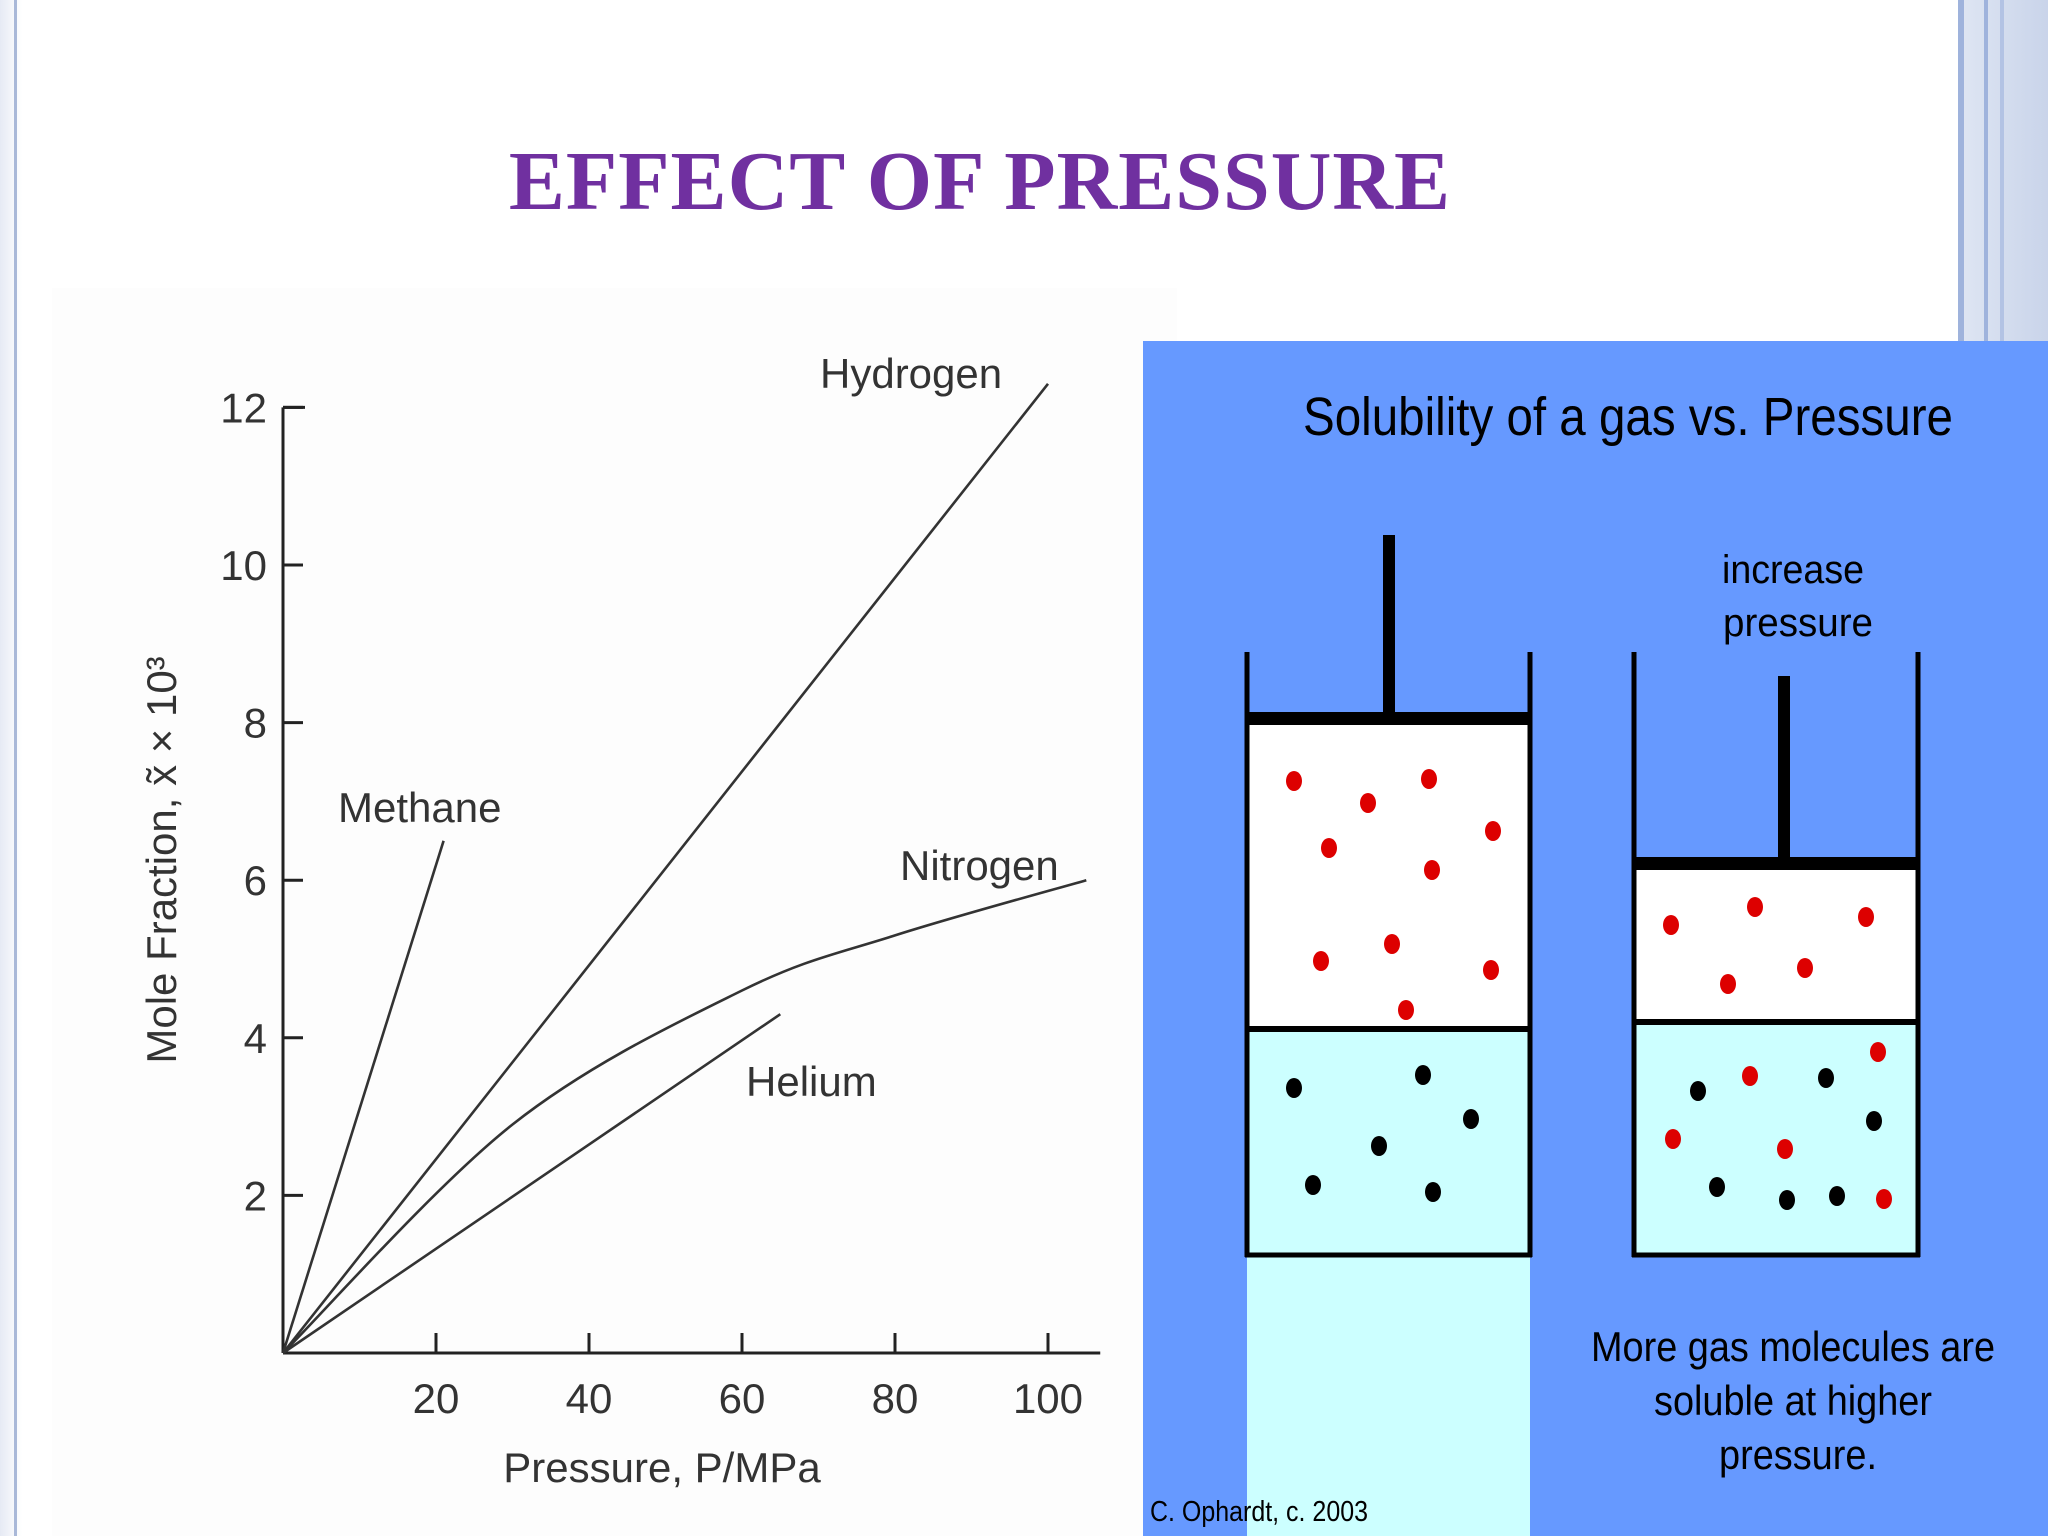 The width and height of the screenshot is (2048, 1536). I want to click on x-tick-label: 40, so click(589, 1398).